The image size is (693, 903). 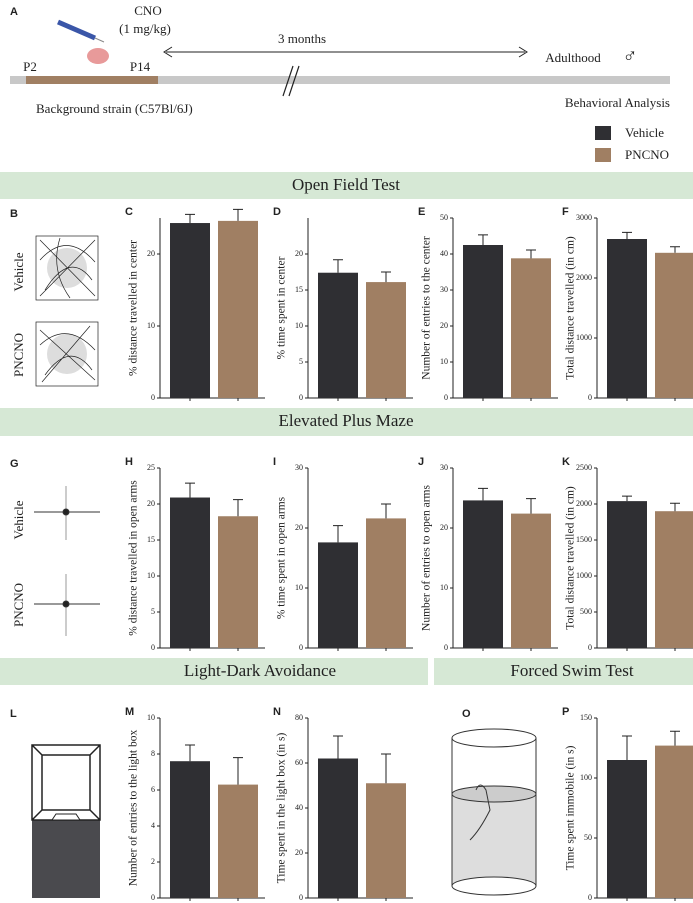 I want to click on y-axis-label: % time spent in open arms, so click(x=282, y=557).